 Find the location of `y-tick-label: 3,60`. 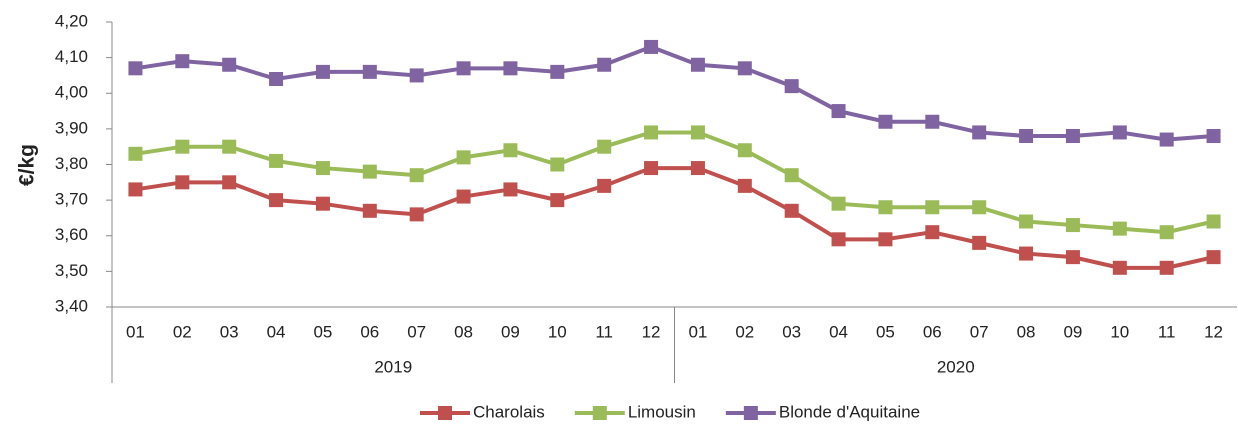

y-tick-label: 3,60 is located at coordinates (71, 234).